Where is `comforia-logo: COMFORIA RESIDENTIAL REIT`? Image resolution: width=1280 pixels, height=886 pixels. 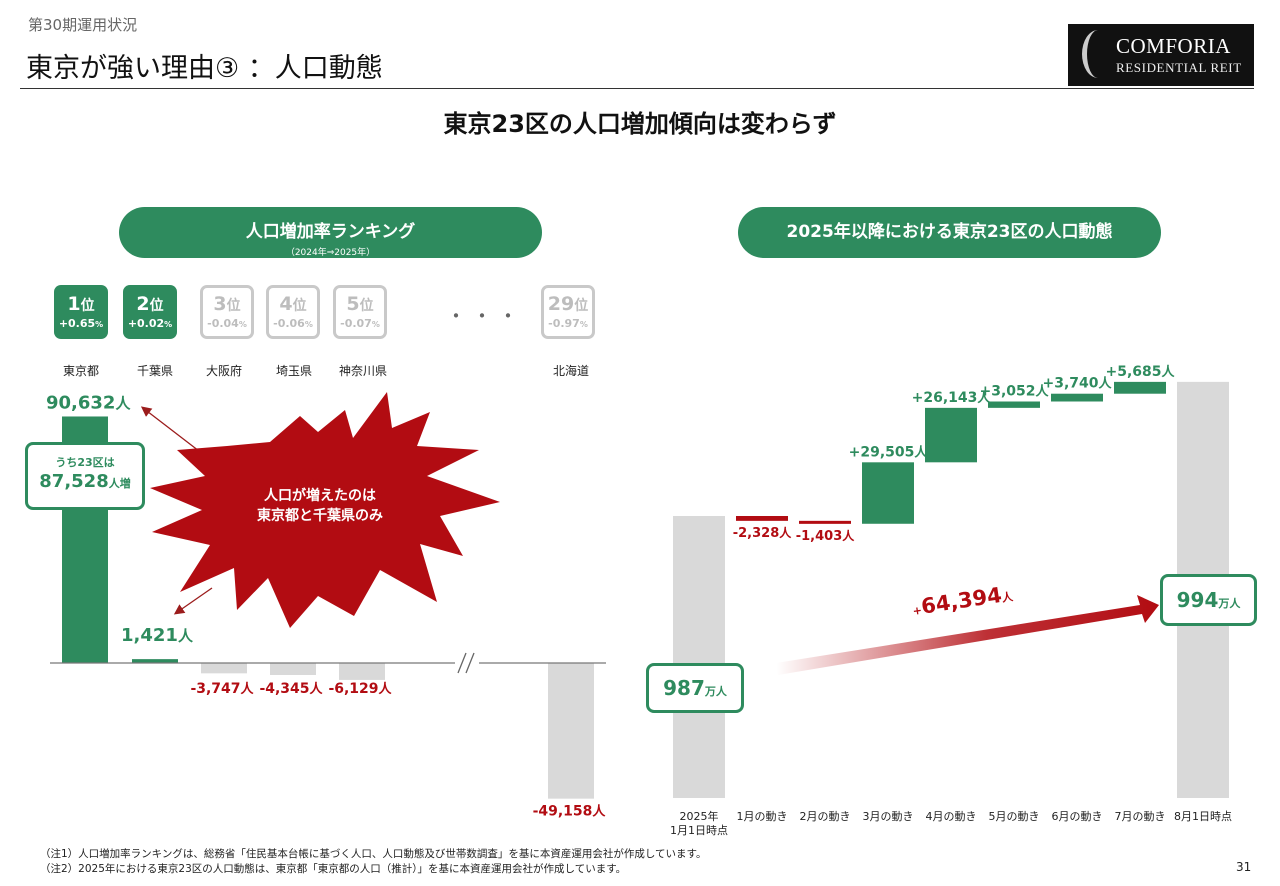 comforia-logo: COMFORIA RESIDENTIAL REIT is located at coordinates (1161, 55).